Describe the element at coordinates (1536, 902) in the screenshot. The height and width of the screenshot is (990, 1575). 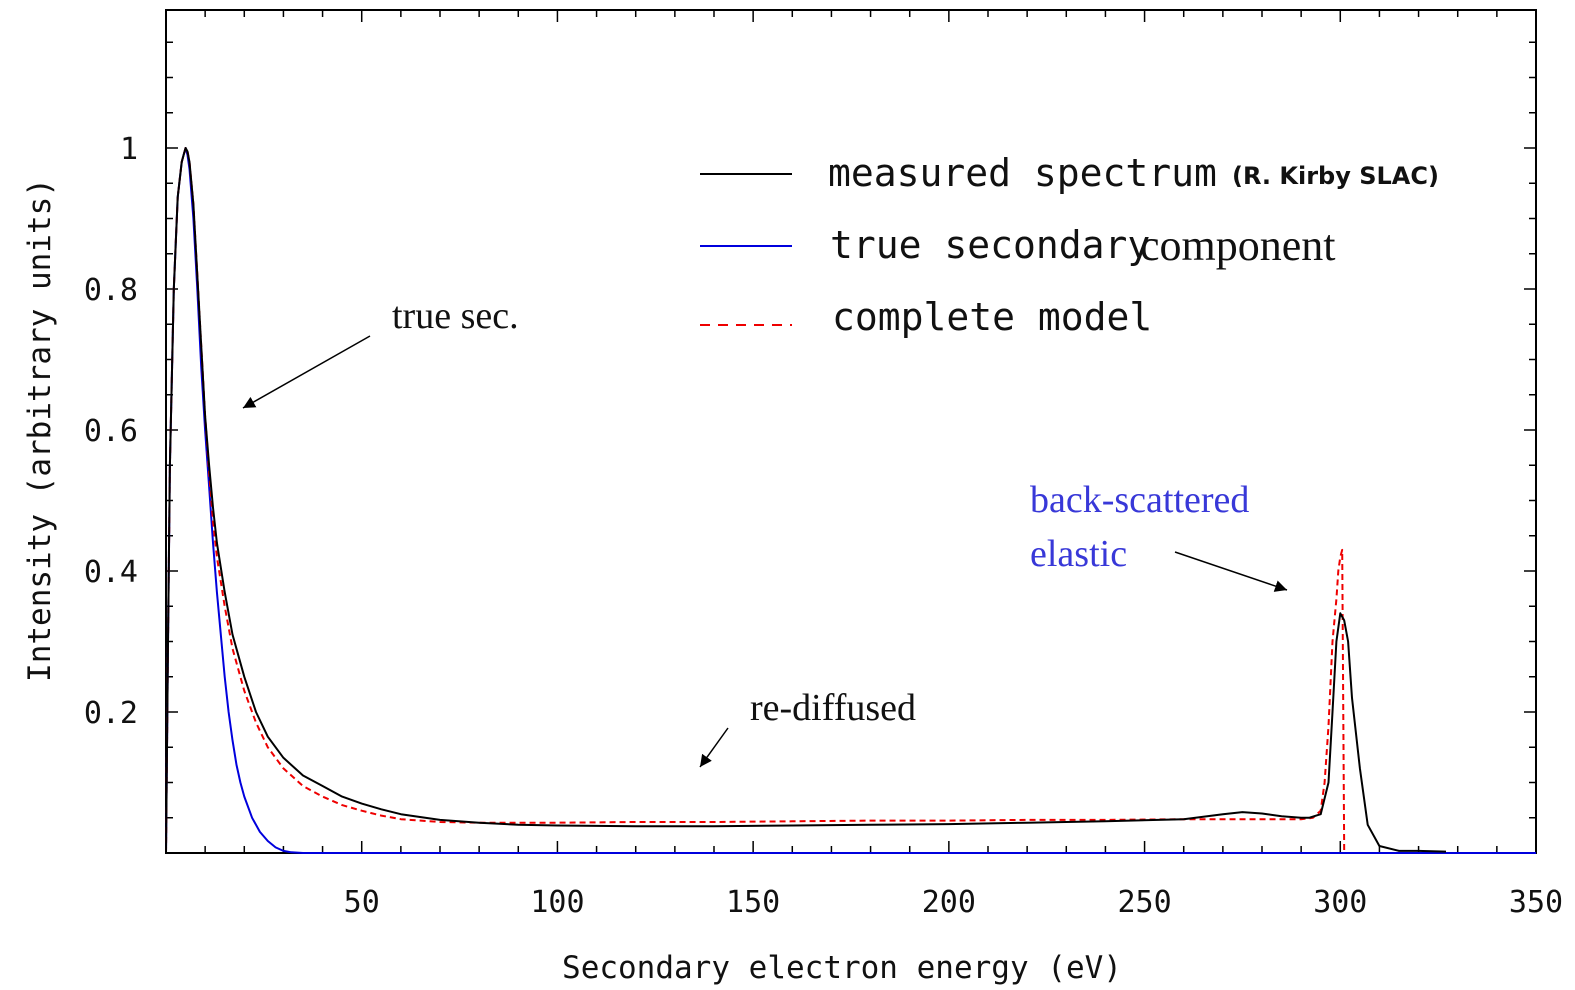
I see `x-tick-label: 350` at that location.